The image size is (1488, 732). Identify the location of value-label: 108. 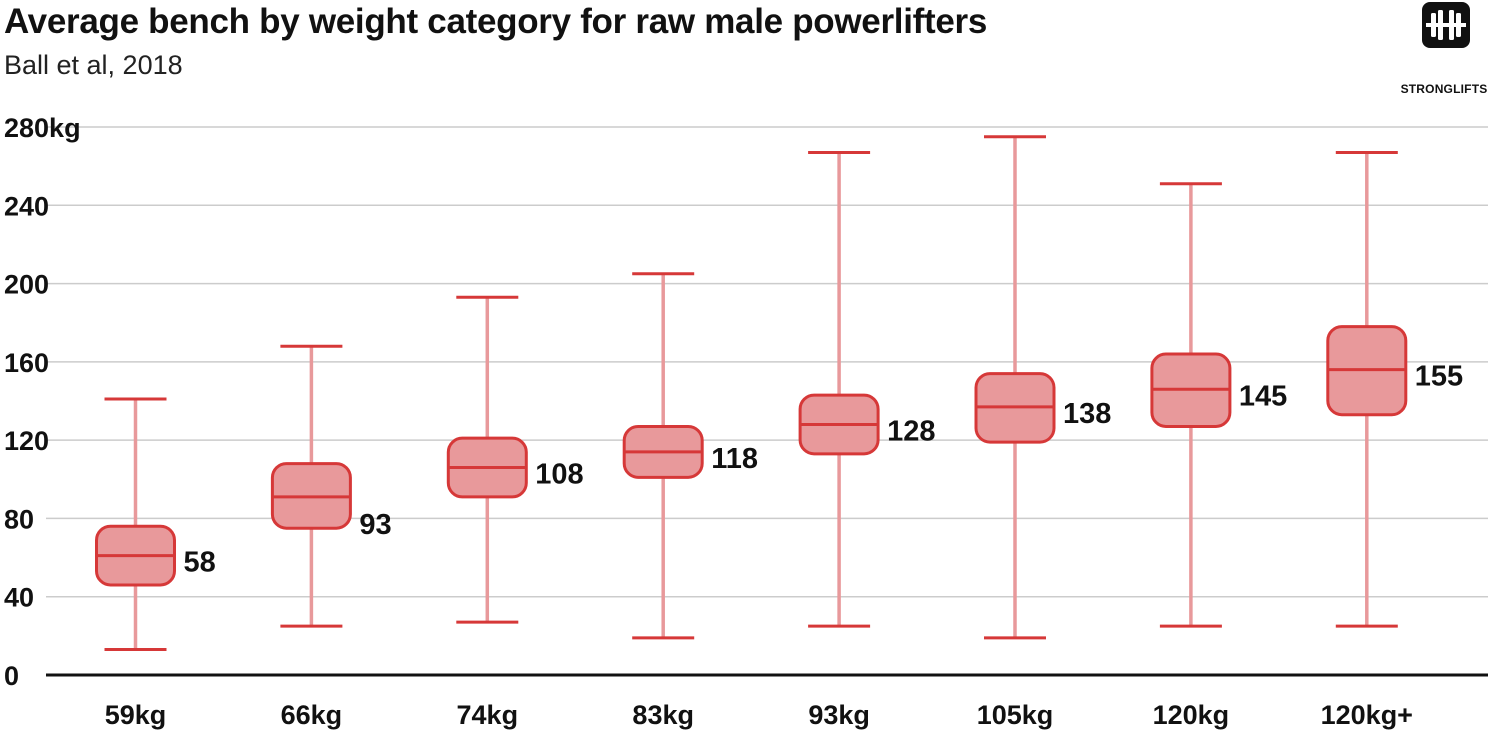
(559, 475).